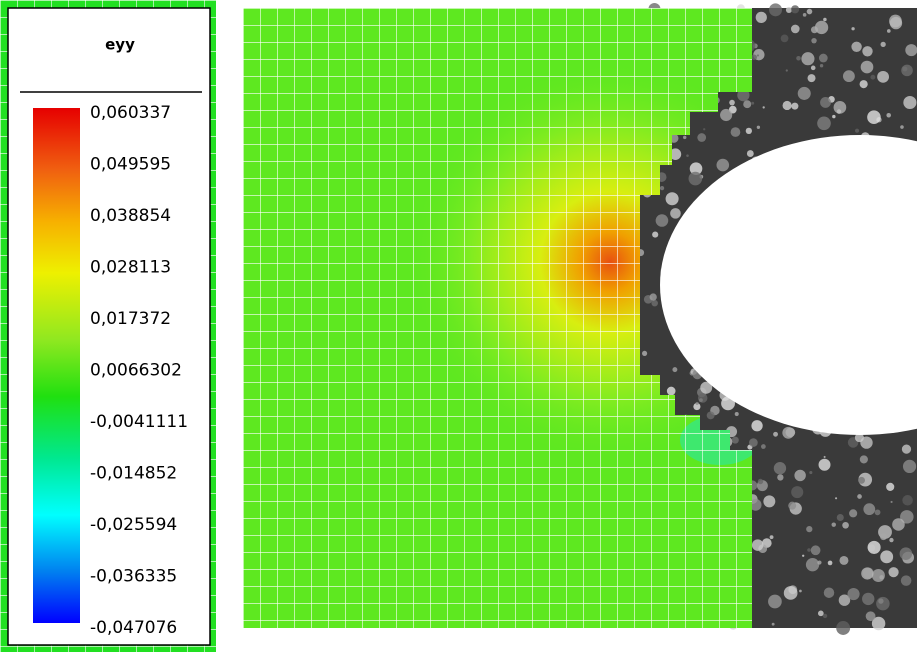 This screenshot has width=917, height=656. I want to click on colorbar-label: 0,0066302, so click(136, 371).